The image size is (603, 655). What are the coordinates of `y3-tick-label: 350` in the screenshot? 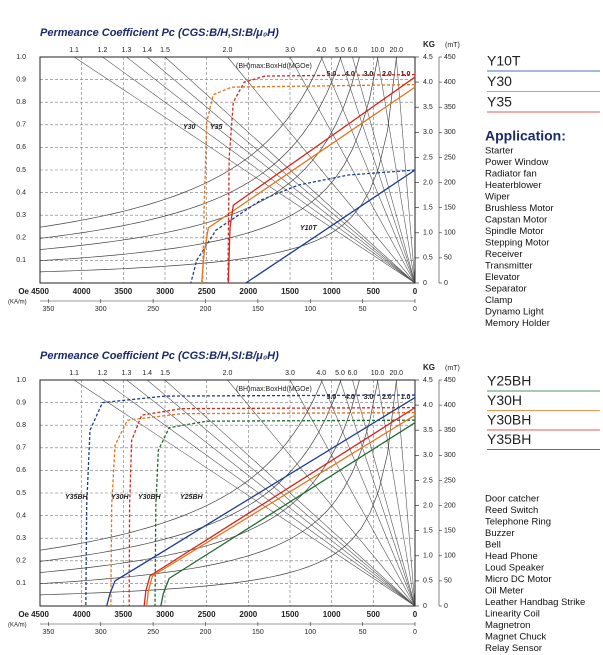 It's located at (450, 107).